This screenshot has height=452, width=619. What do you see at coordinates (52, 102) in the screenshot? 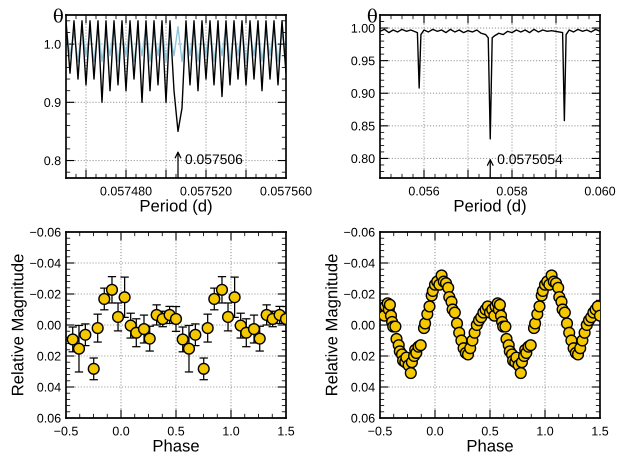
I see `y-tick-label: 0.9` at bounding box center [52, 102].